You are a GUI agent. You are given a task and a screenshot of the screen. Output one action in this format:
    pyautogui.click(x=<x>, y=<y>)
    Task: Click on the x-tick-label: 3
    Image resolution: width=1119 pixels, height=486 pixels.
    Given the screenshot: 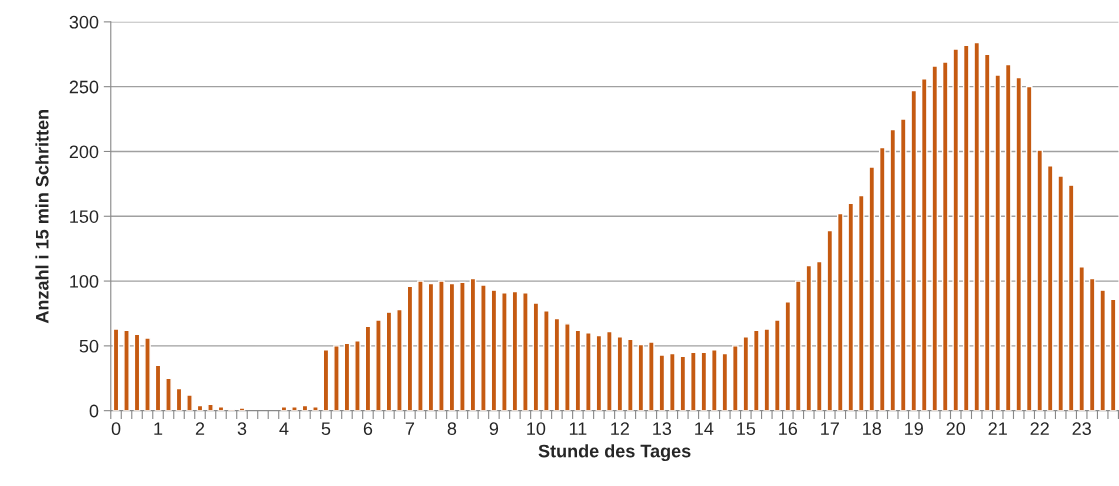 What is the action you would take?
    pyautogui.click(x=242, y=429)
    